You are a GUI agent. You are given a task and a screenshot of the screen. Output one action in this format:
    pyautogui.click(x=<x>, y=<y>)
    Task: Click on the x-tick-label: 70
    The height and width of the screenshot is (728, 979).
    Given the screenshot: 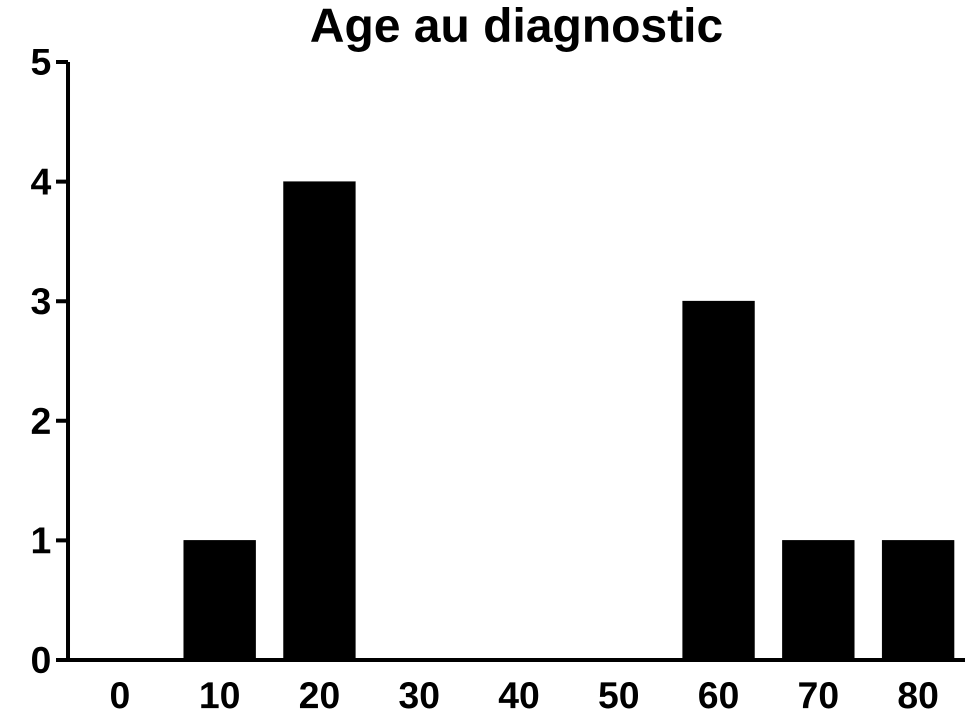 What is the action you would take?
    pyautogui.click(x=818, y=695)
    